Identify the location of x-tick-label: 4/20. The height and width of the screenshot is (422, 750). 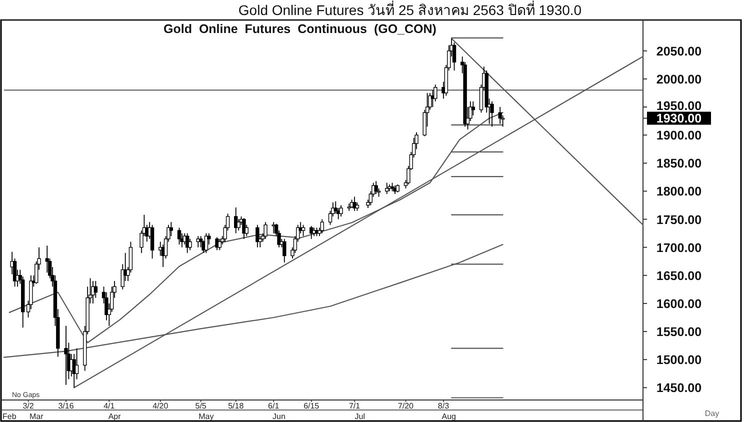
(160, 406).